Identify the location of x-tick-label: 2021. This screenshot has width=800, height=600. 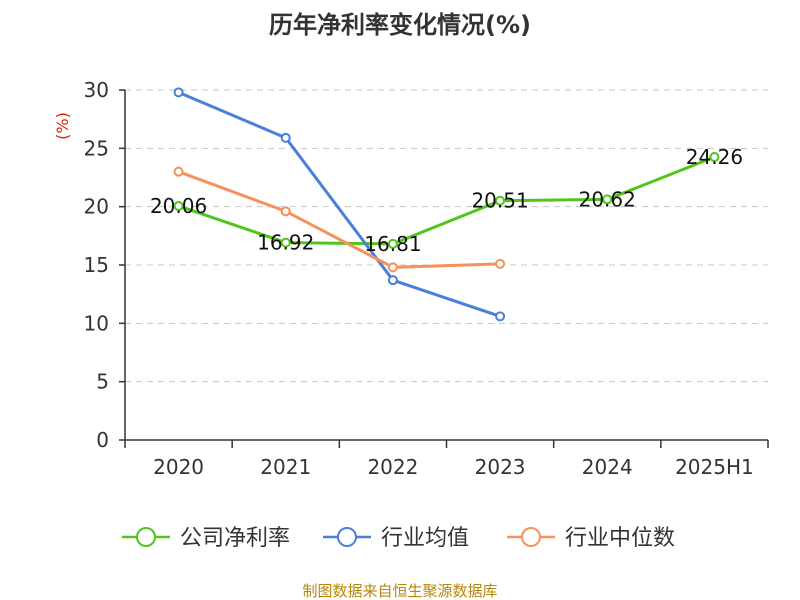
(285, 467).